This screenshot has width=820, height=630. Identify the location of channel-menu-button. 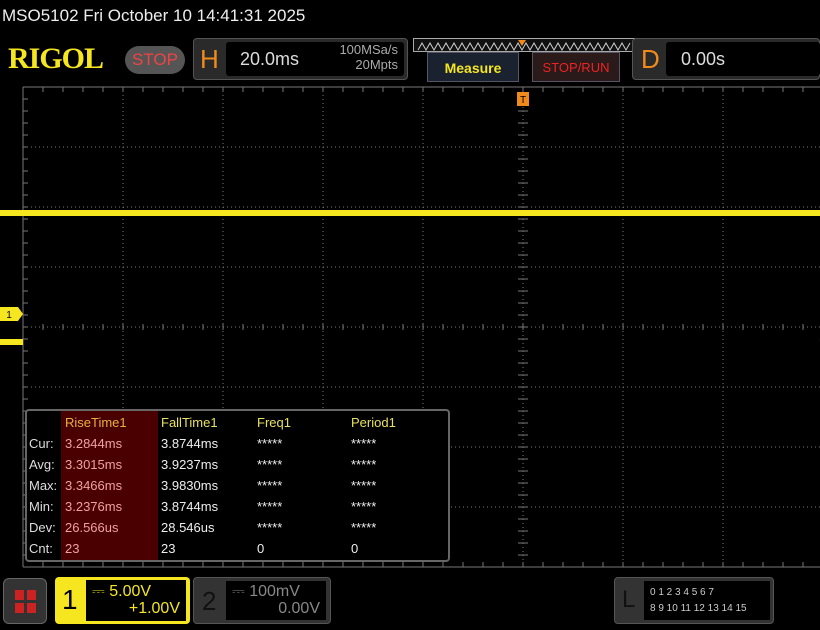
(25, 601).